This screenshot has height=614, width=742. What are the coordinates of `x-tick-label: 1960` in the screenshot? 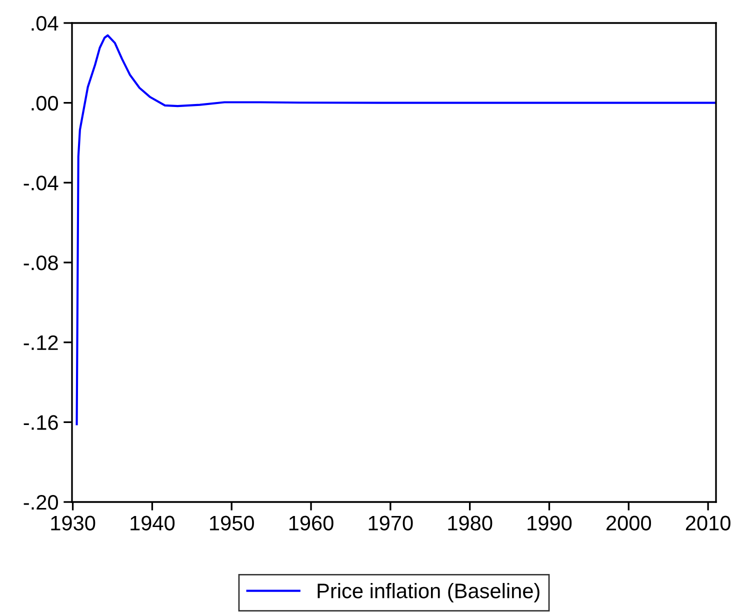 It's located at (311, 523).